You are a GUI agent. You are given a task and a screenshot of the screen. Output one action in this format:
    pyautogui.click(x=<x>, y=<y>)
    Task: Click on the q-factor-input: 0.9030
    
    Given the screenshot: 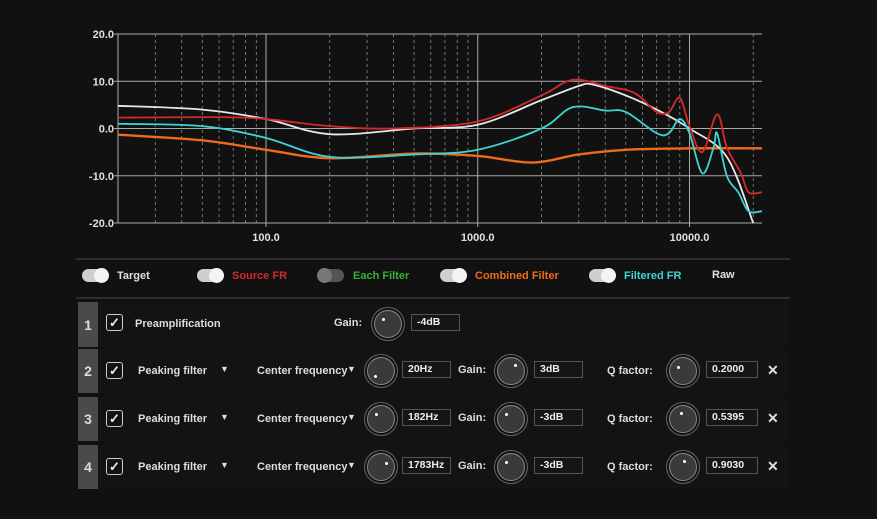 What is the action you would take?
    pyautogui.click(x=732, y=465)
    